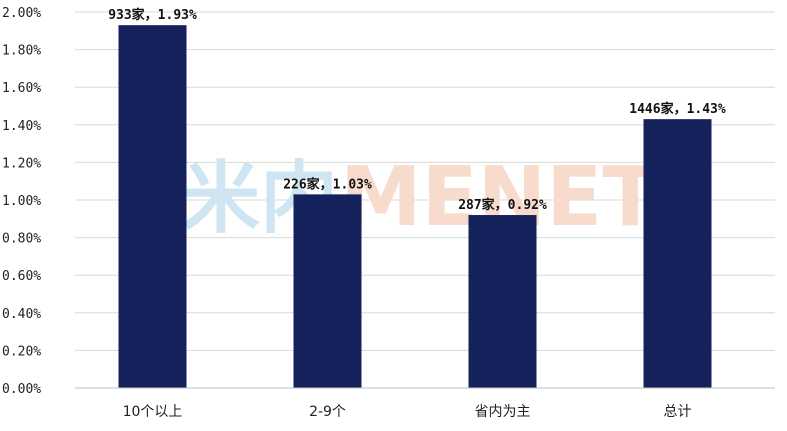 This screenshot has height=431, width=787. I want to click on bar-data-label: 226家，1.03%, so click(327, 184).